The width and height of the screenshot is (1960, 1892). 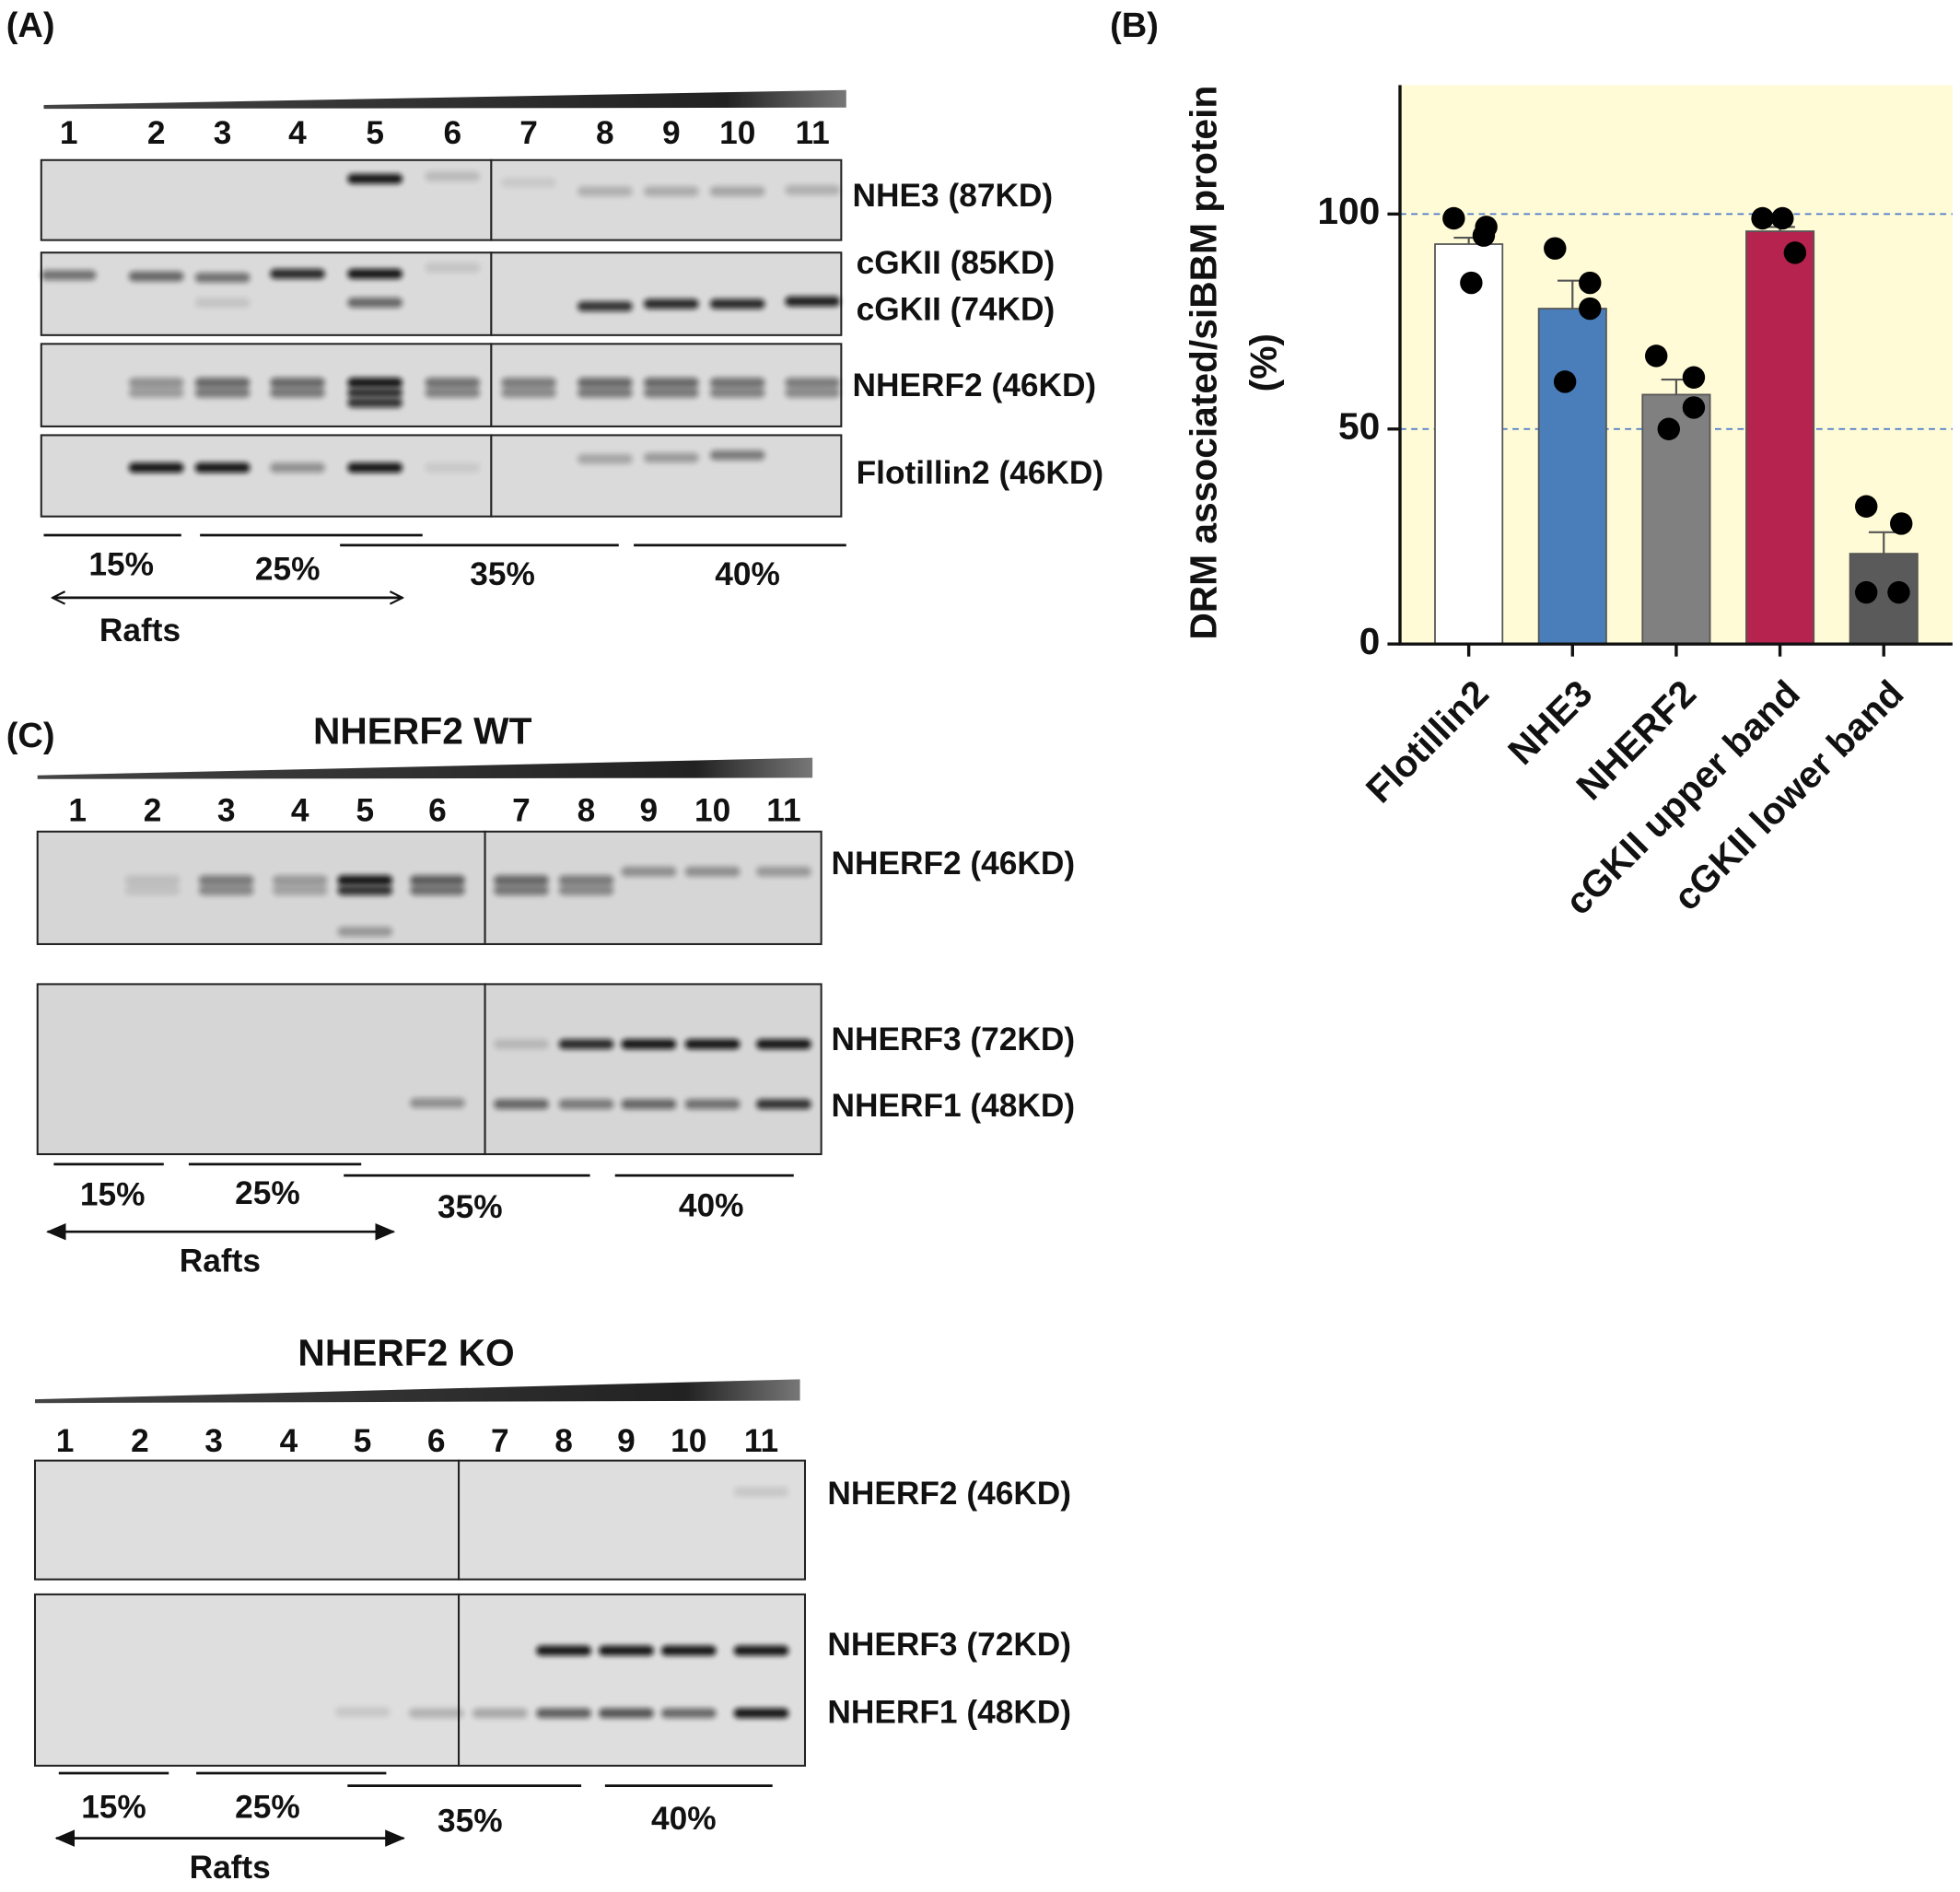 What do you see at coordinates (956, 309) in the screenshot?
I see `protein-label: cGKII (74KD)` at bounding box center [956, 309].